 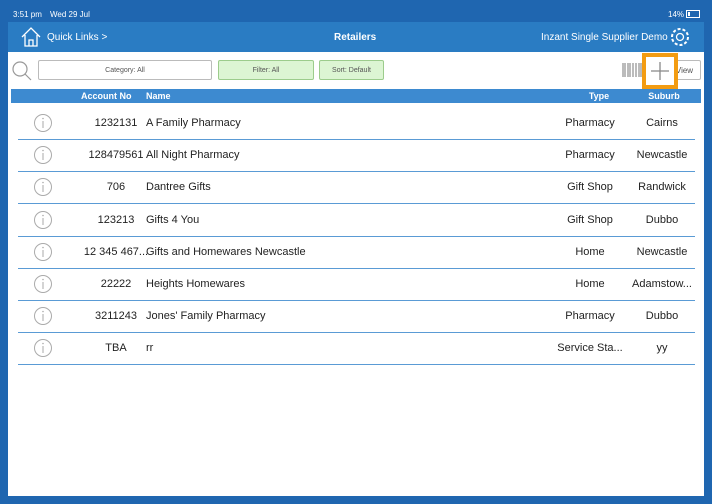 I want to click on table-cell: Cairns, so click(x=662, y=123).